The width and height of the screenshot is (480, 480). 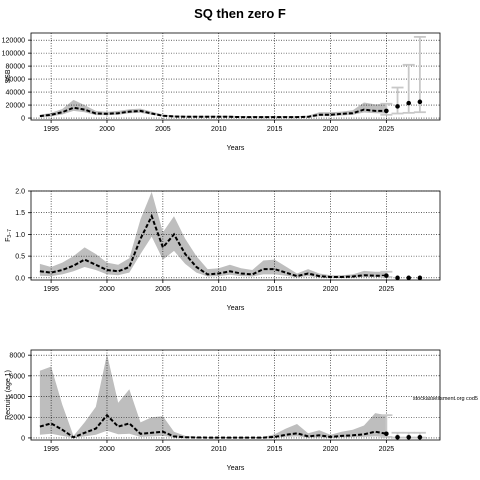 What do you see at coordinates (20, 235) in the screenshot?
I see `fbar-ytick-label-2: 1.0` at bounding box center [20, 235].